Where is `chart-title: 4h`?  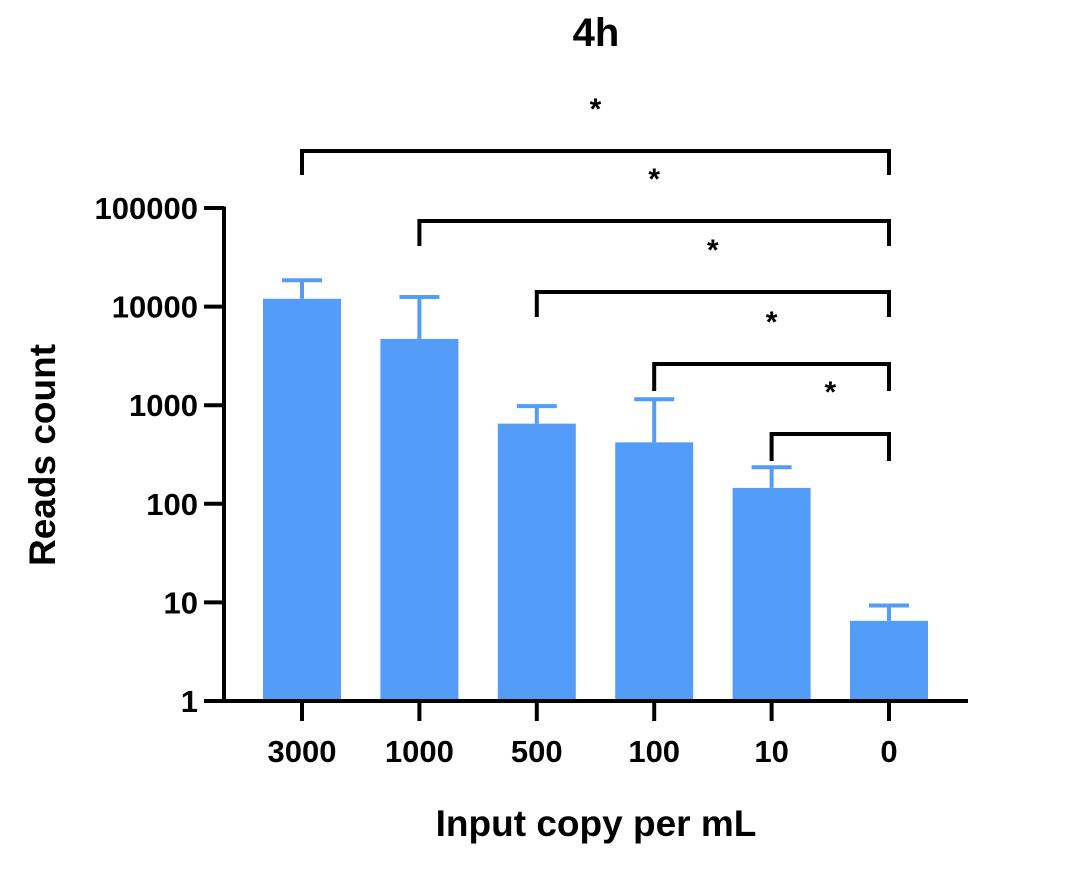
chart-title: 4h is located at coordinates (596, 33).